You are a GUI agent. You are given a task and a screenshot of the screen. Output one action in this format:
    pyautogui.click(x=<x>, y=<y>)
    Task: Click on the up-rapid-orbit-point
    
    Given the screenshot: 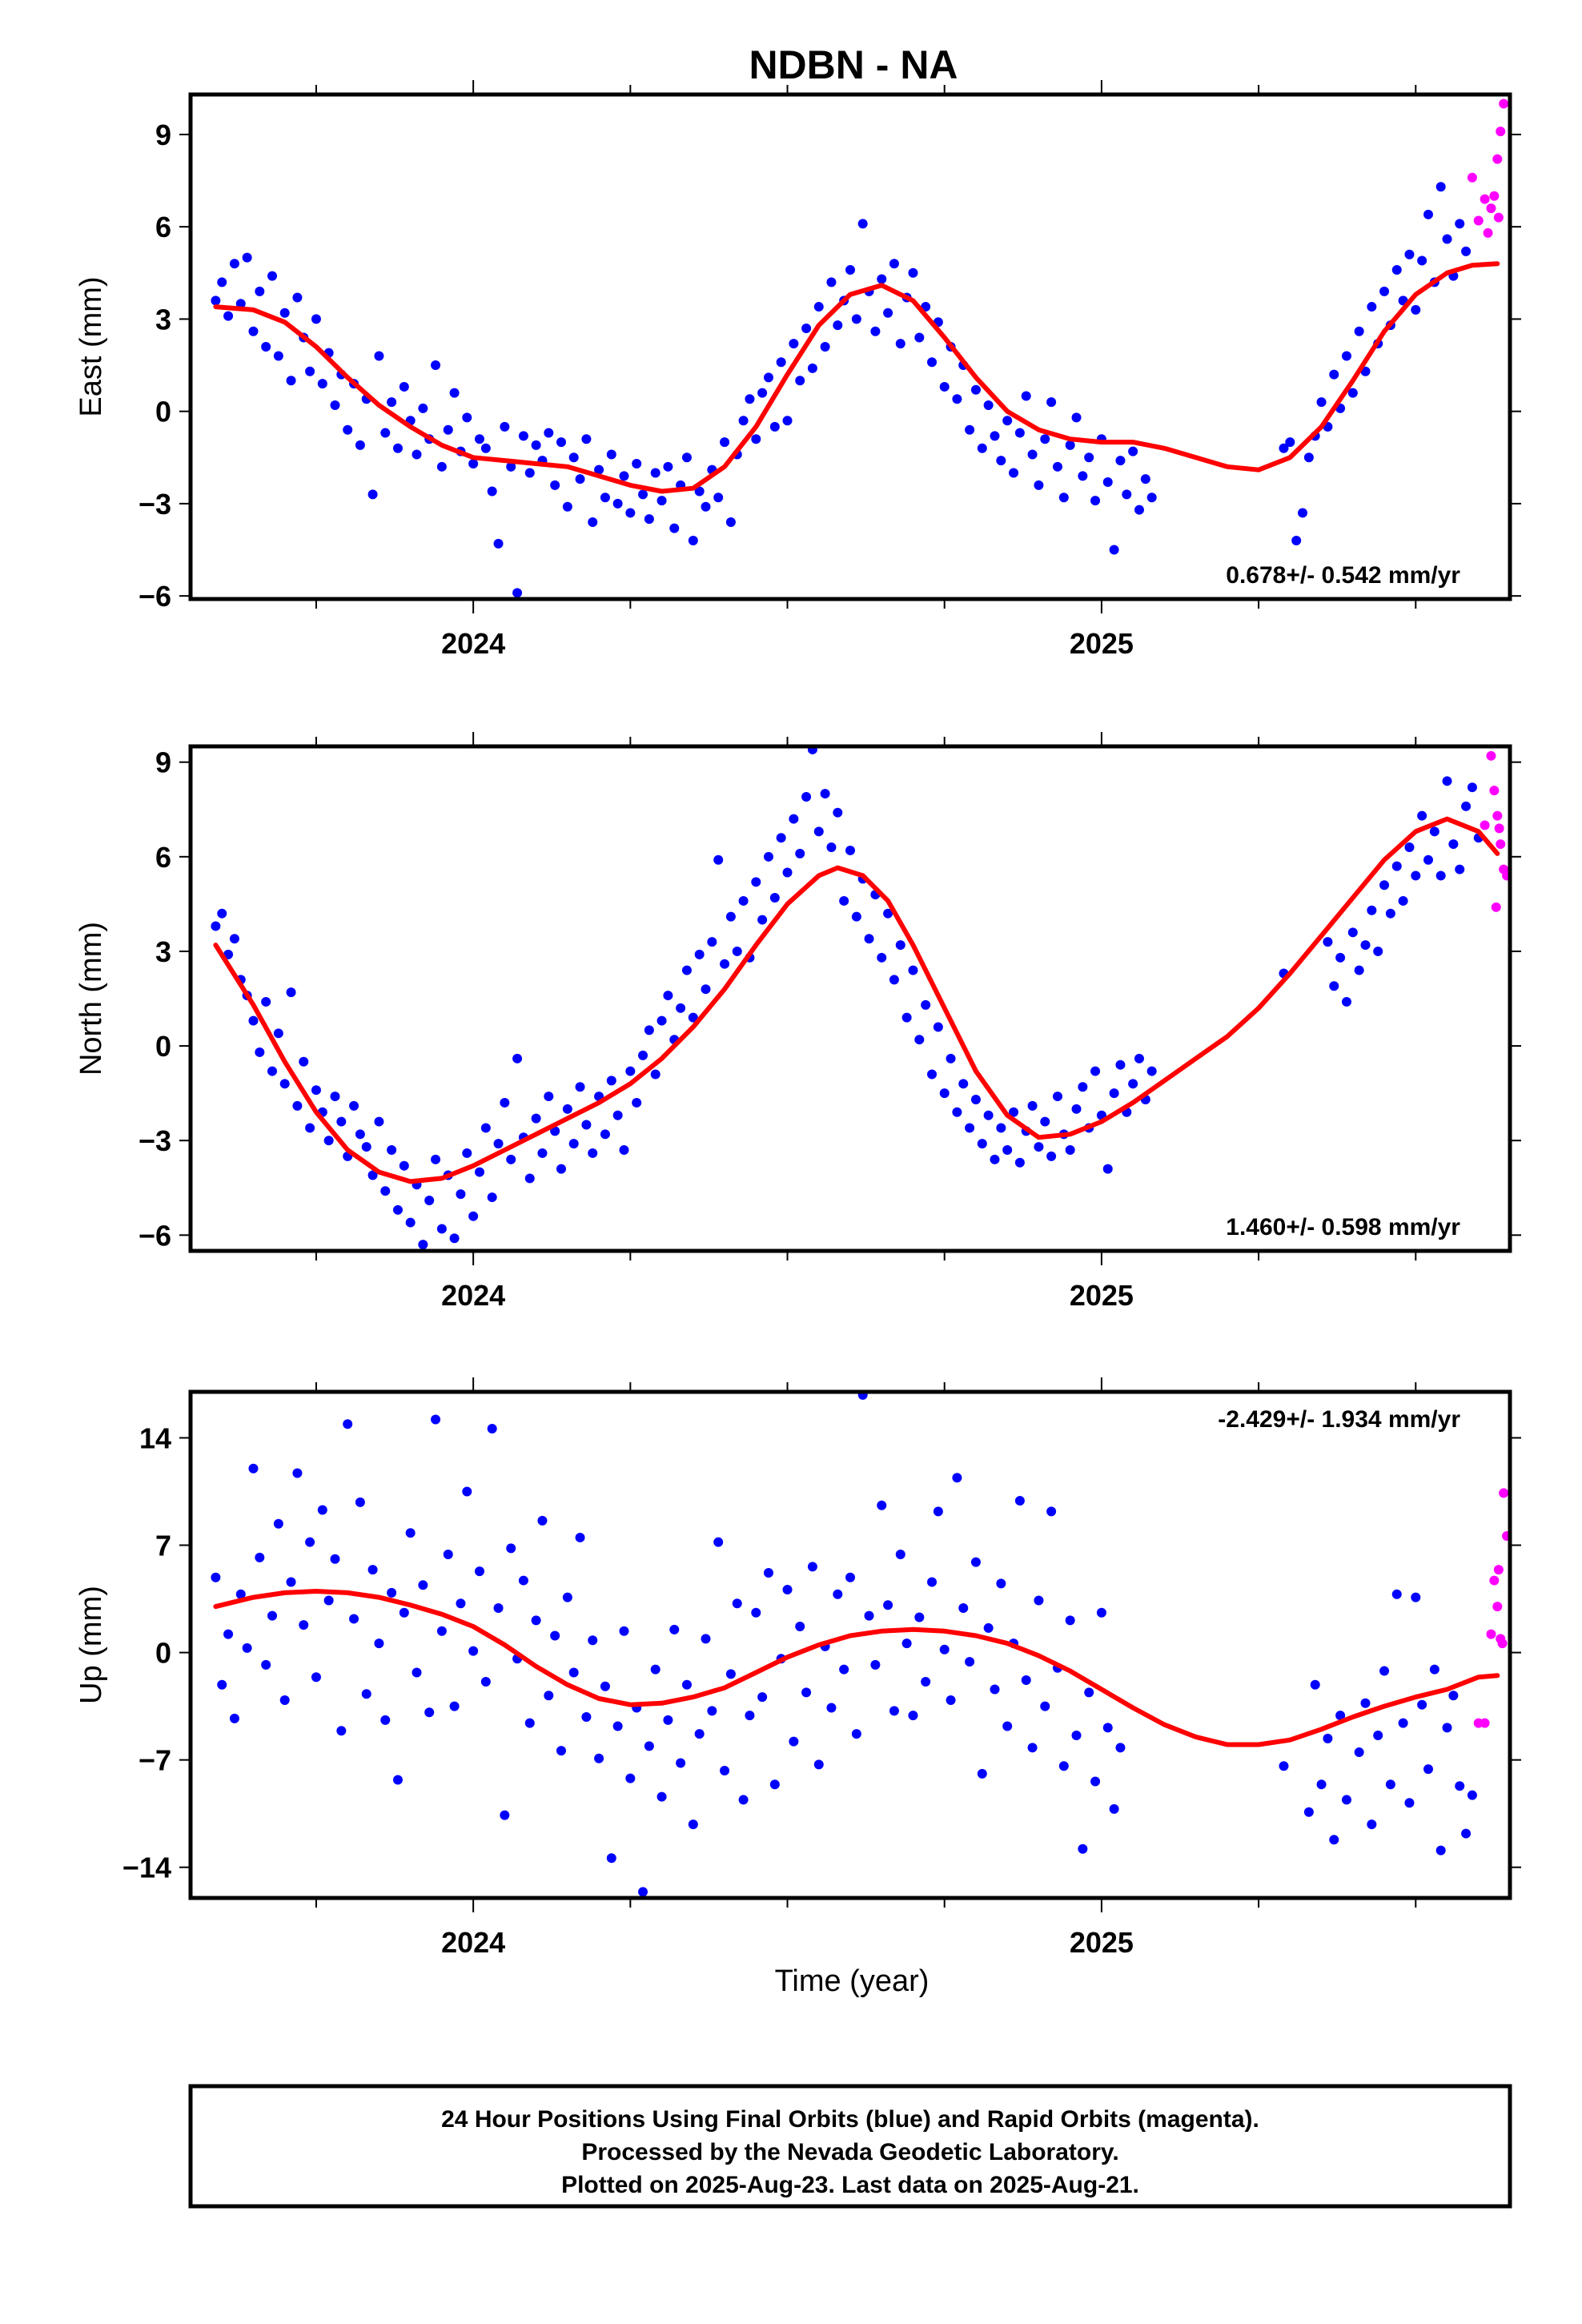 What is the action you would take?
    pyautogui.click(x=1498, y=1570)
    